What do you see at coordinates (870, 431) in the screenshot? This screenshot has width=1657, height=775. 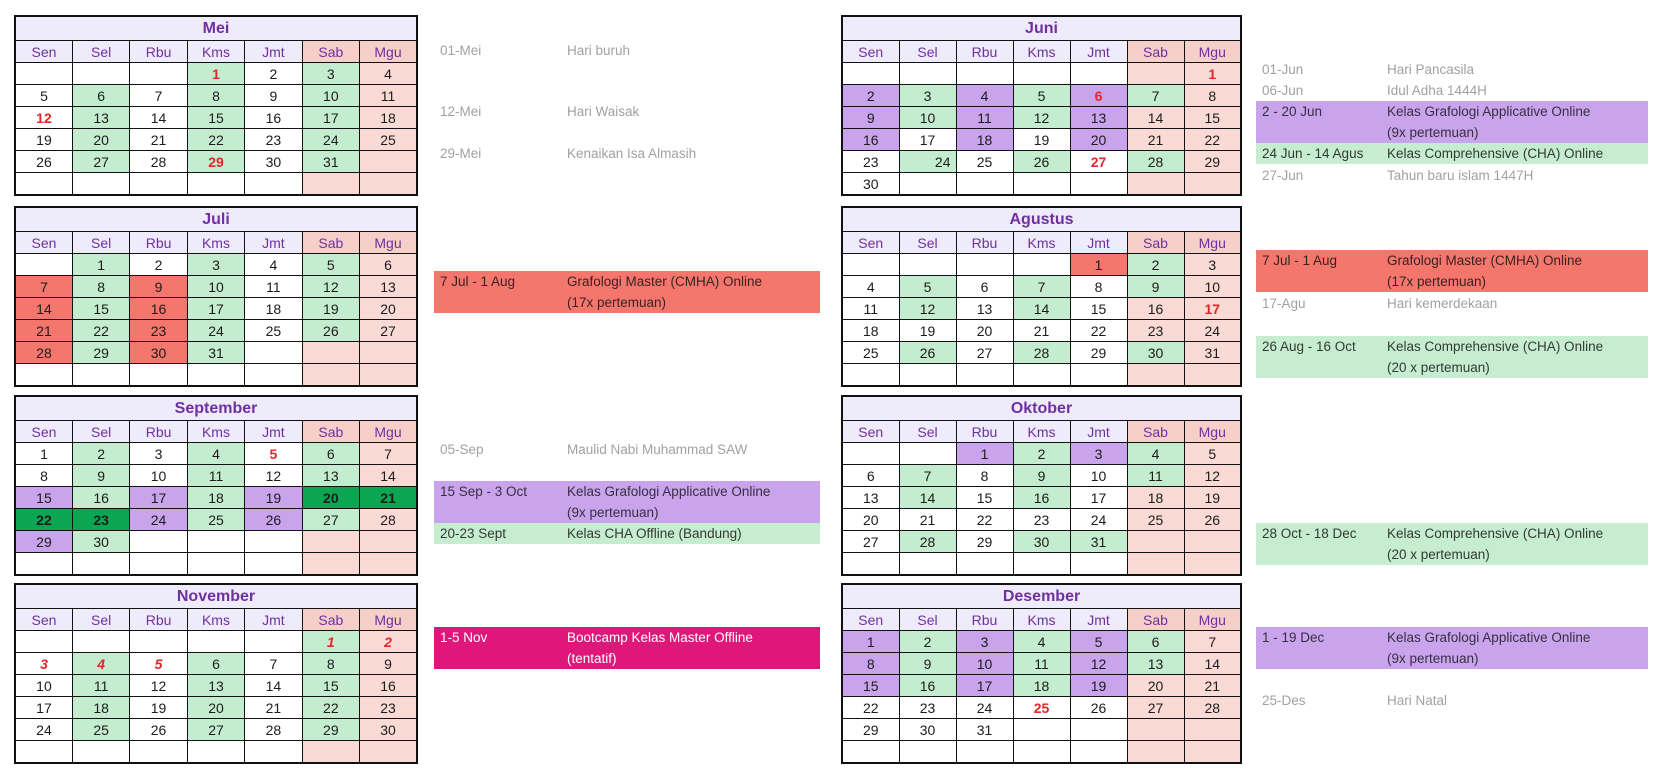 I see `day-header-sen: Sen` at bounding box center [870, 431].